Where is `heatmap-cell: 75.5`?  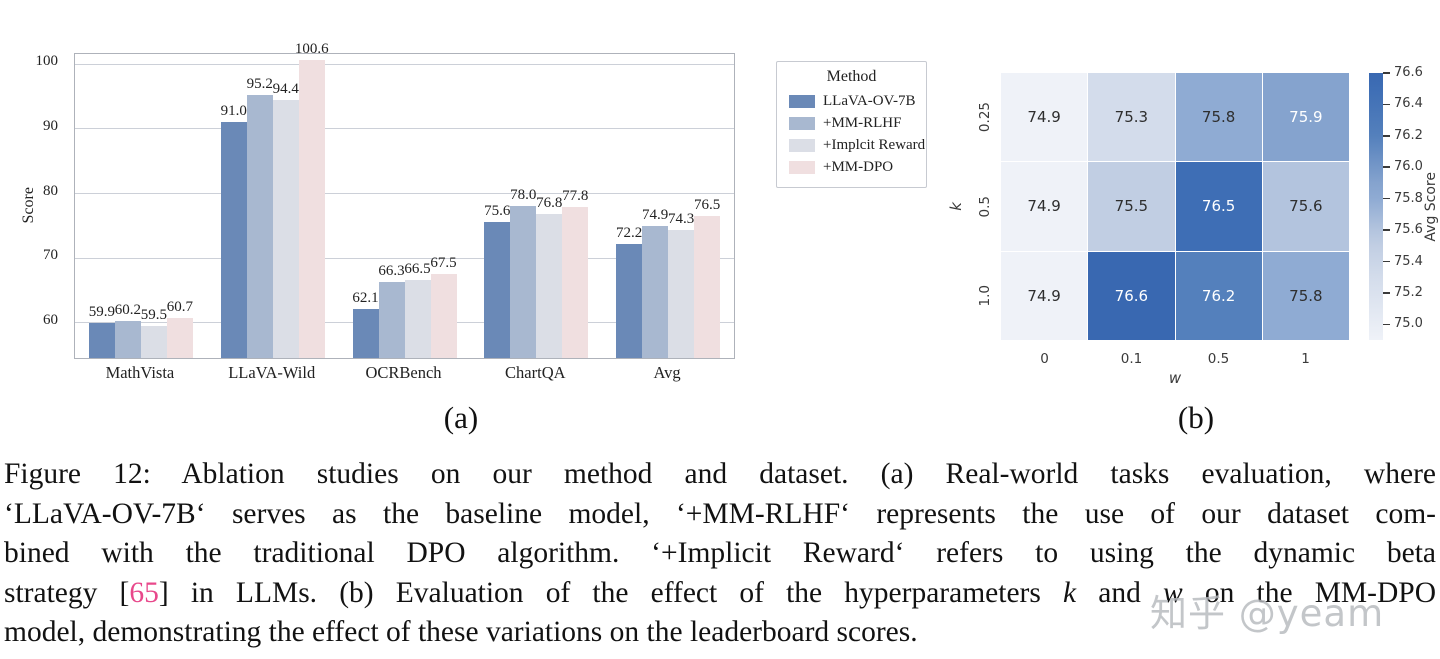
heatmap-cell: 75.5 is located at coordinates (1131, 206).